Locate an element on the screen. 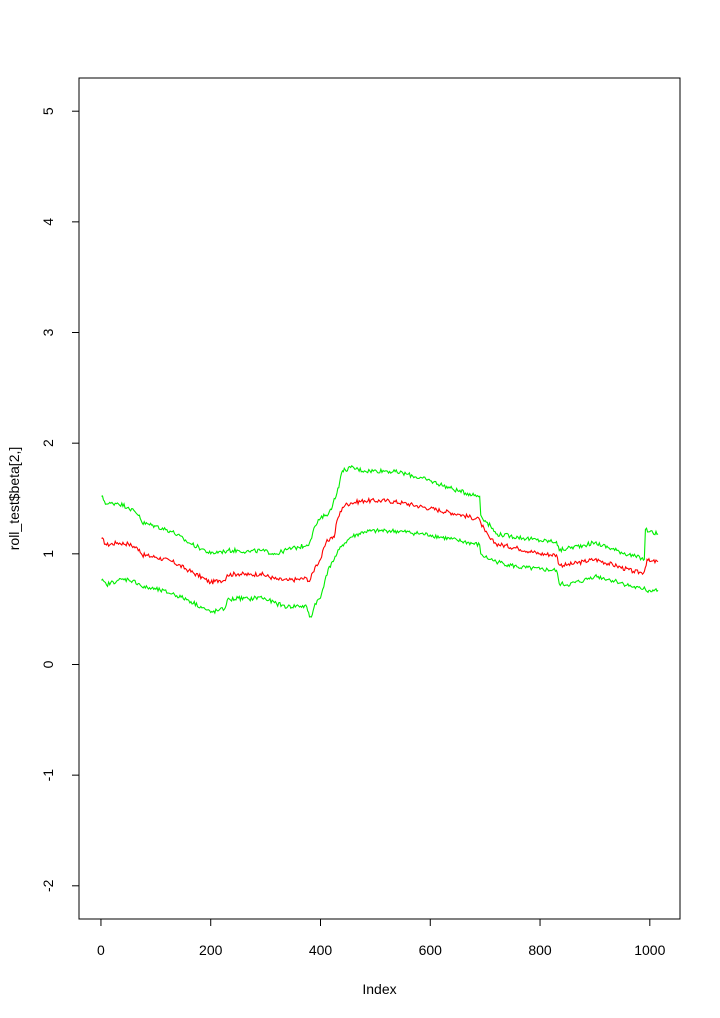 Image resolution: width=720 pixels, height=1018 pixels. x-tick-label: 600 is located at coordinates (431, 950).